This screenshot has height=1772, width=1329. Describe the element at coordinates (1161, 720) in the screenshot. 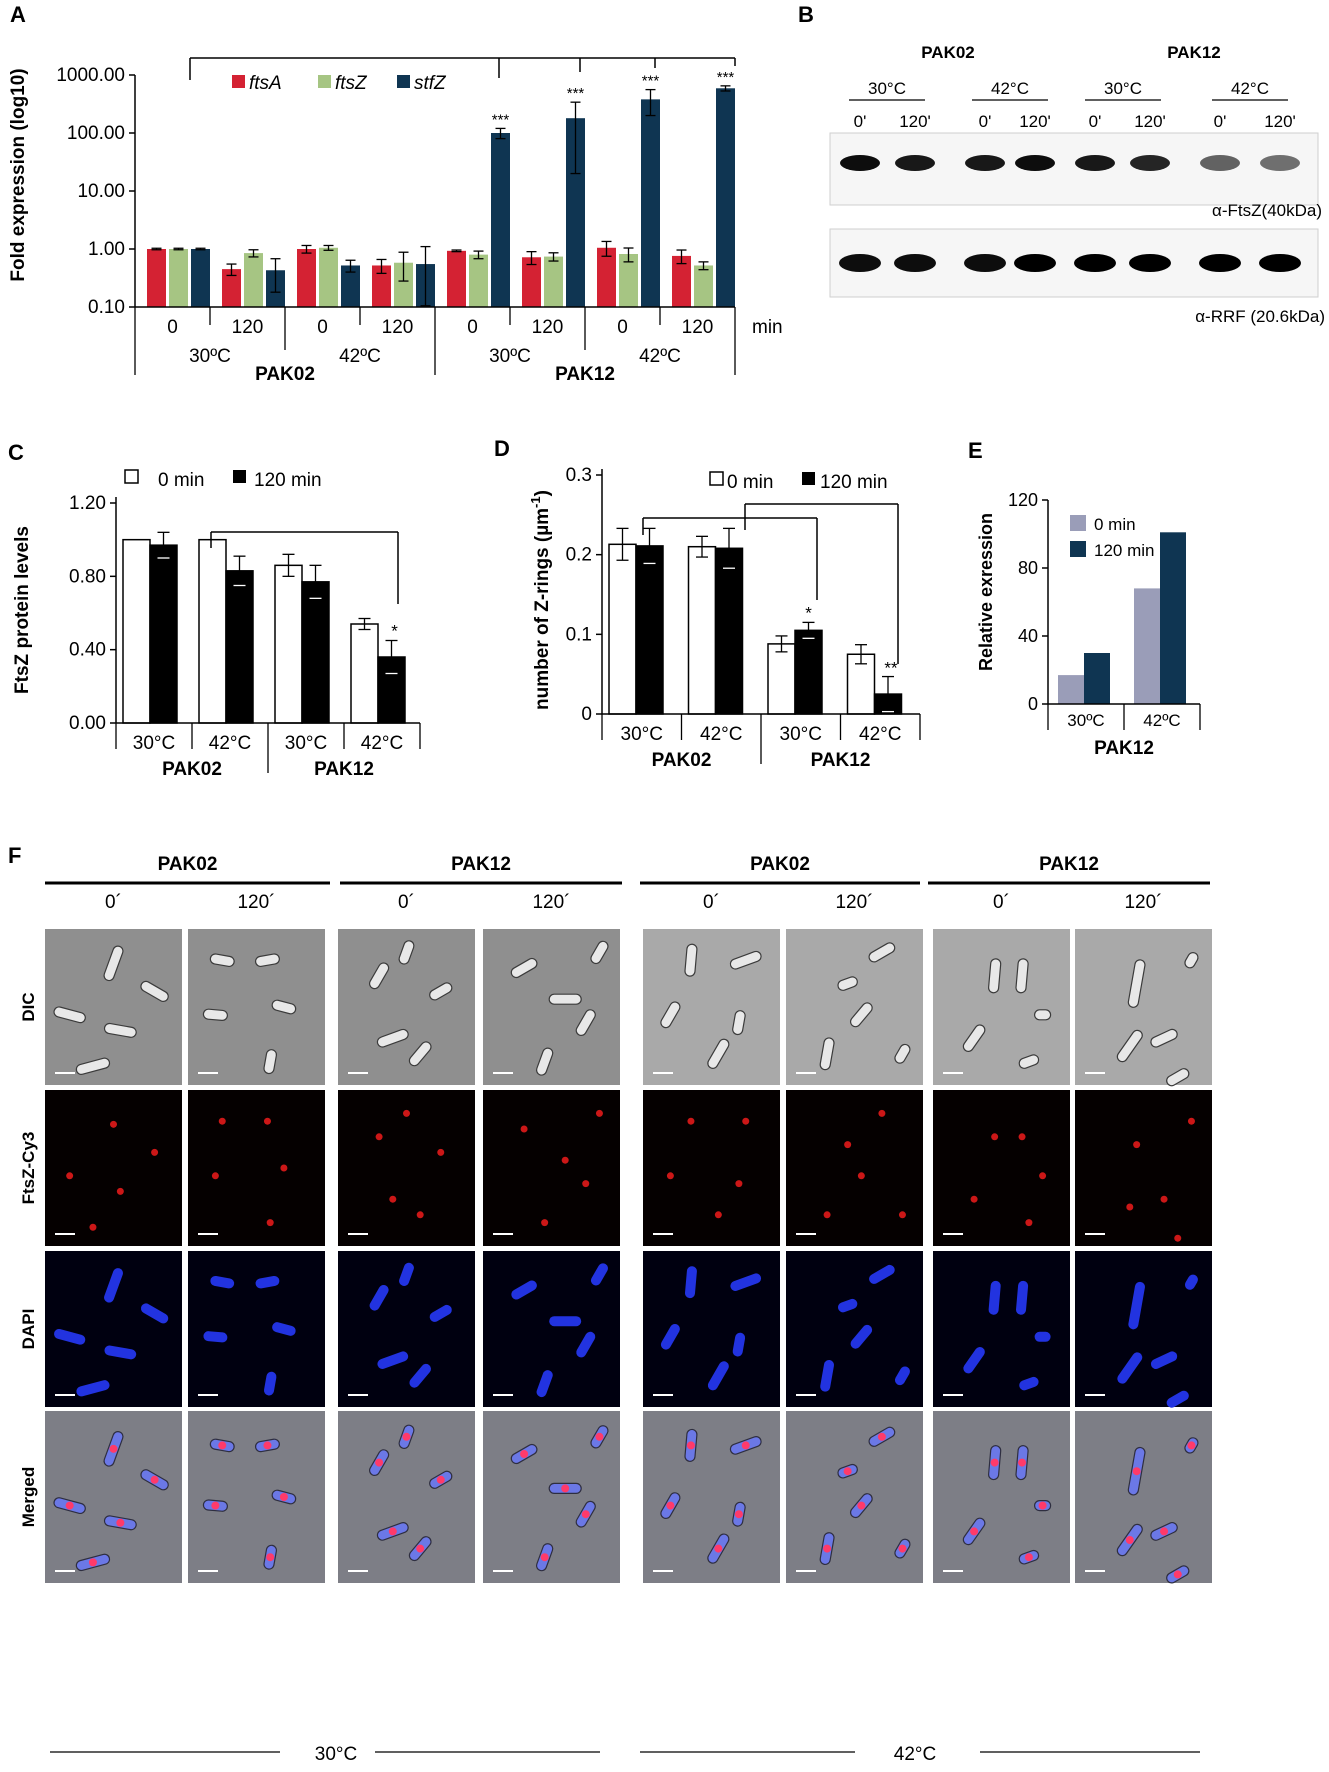

I see `chart-e-x-tick-label: 42ºC` at that location.